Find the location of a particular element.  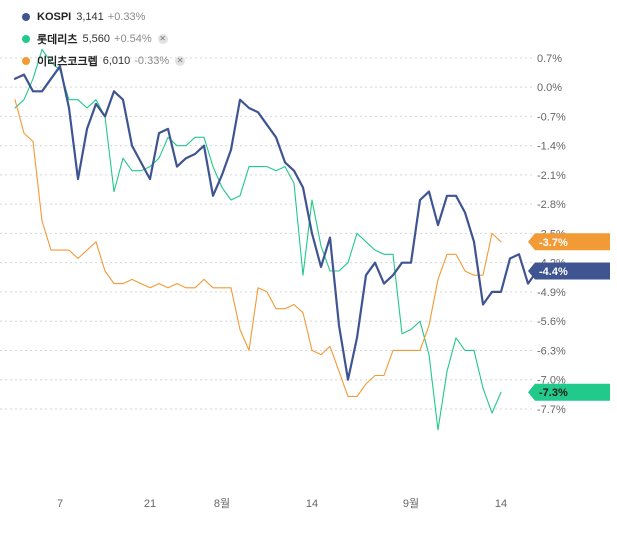

kospi-last-value-badge is located at coordinates (569, 271).